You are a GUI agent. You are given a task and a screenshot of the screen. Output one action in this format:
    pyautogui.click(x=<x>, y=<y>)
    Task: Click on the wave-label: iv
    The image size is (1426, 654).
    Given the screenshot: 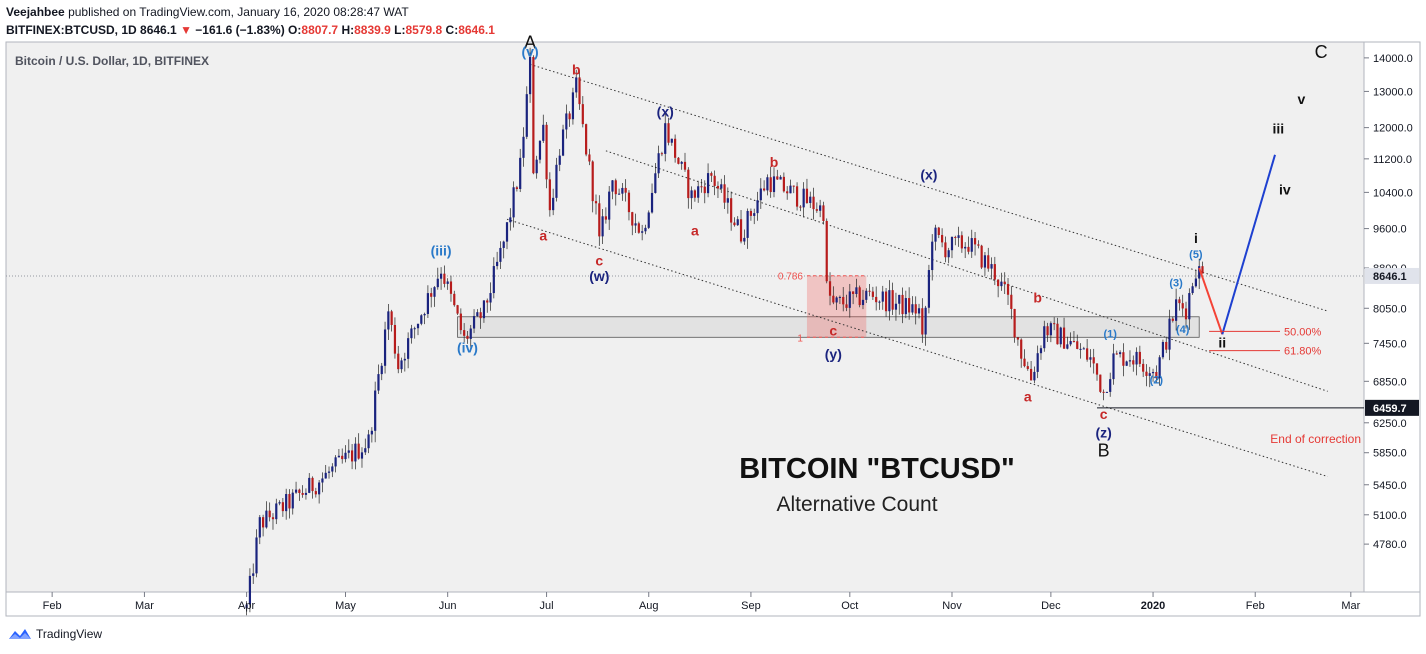 What is the action you would take?
    pyautogui.click(x=1285, y=190)
    